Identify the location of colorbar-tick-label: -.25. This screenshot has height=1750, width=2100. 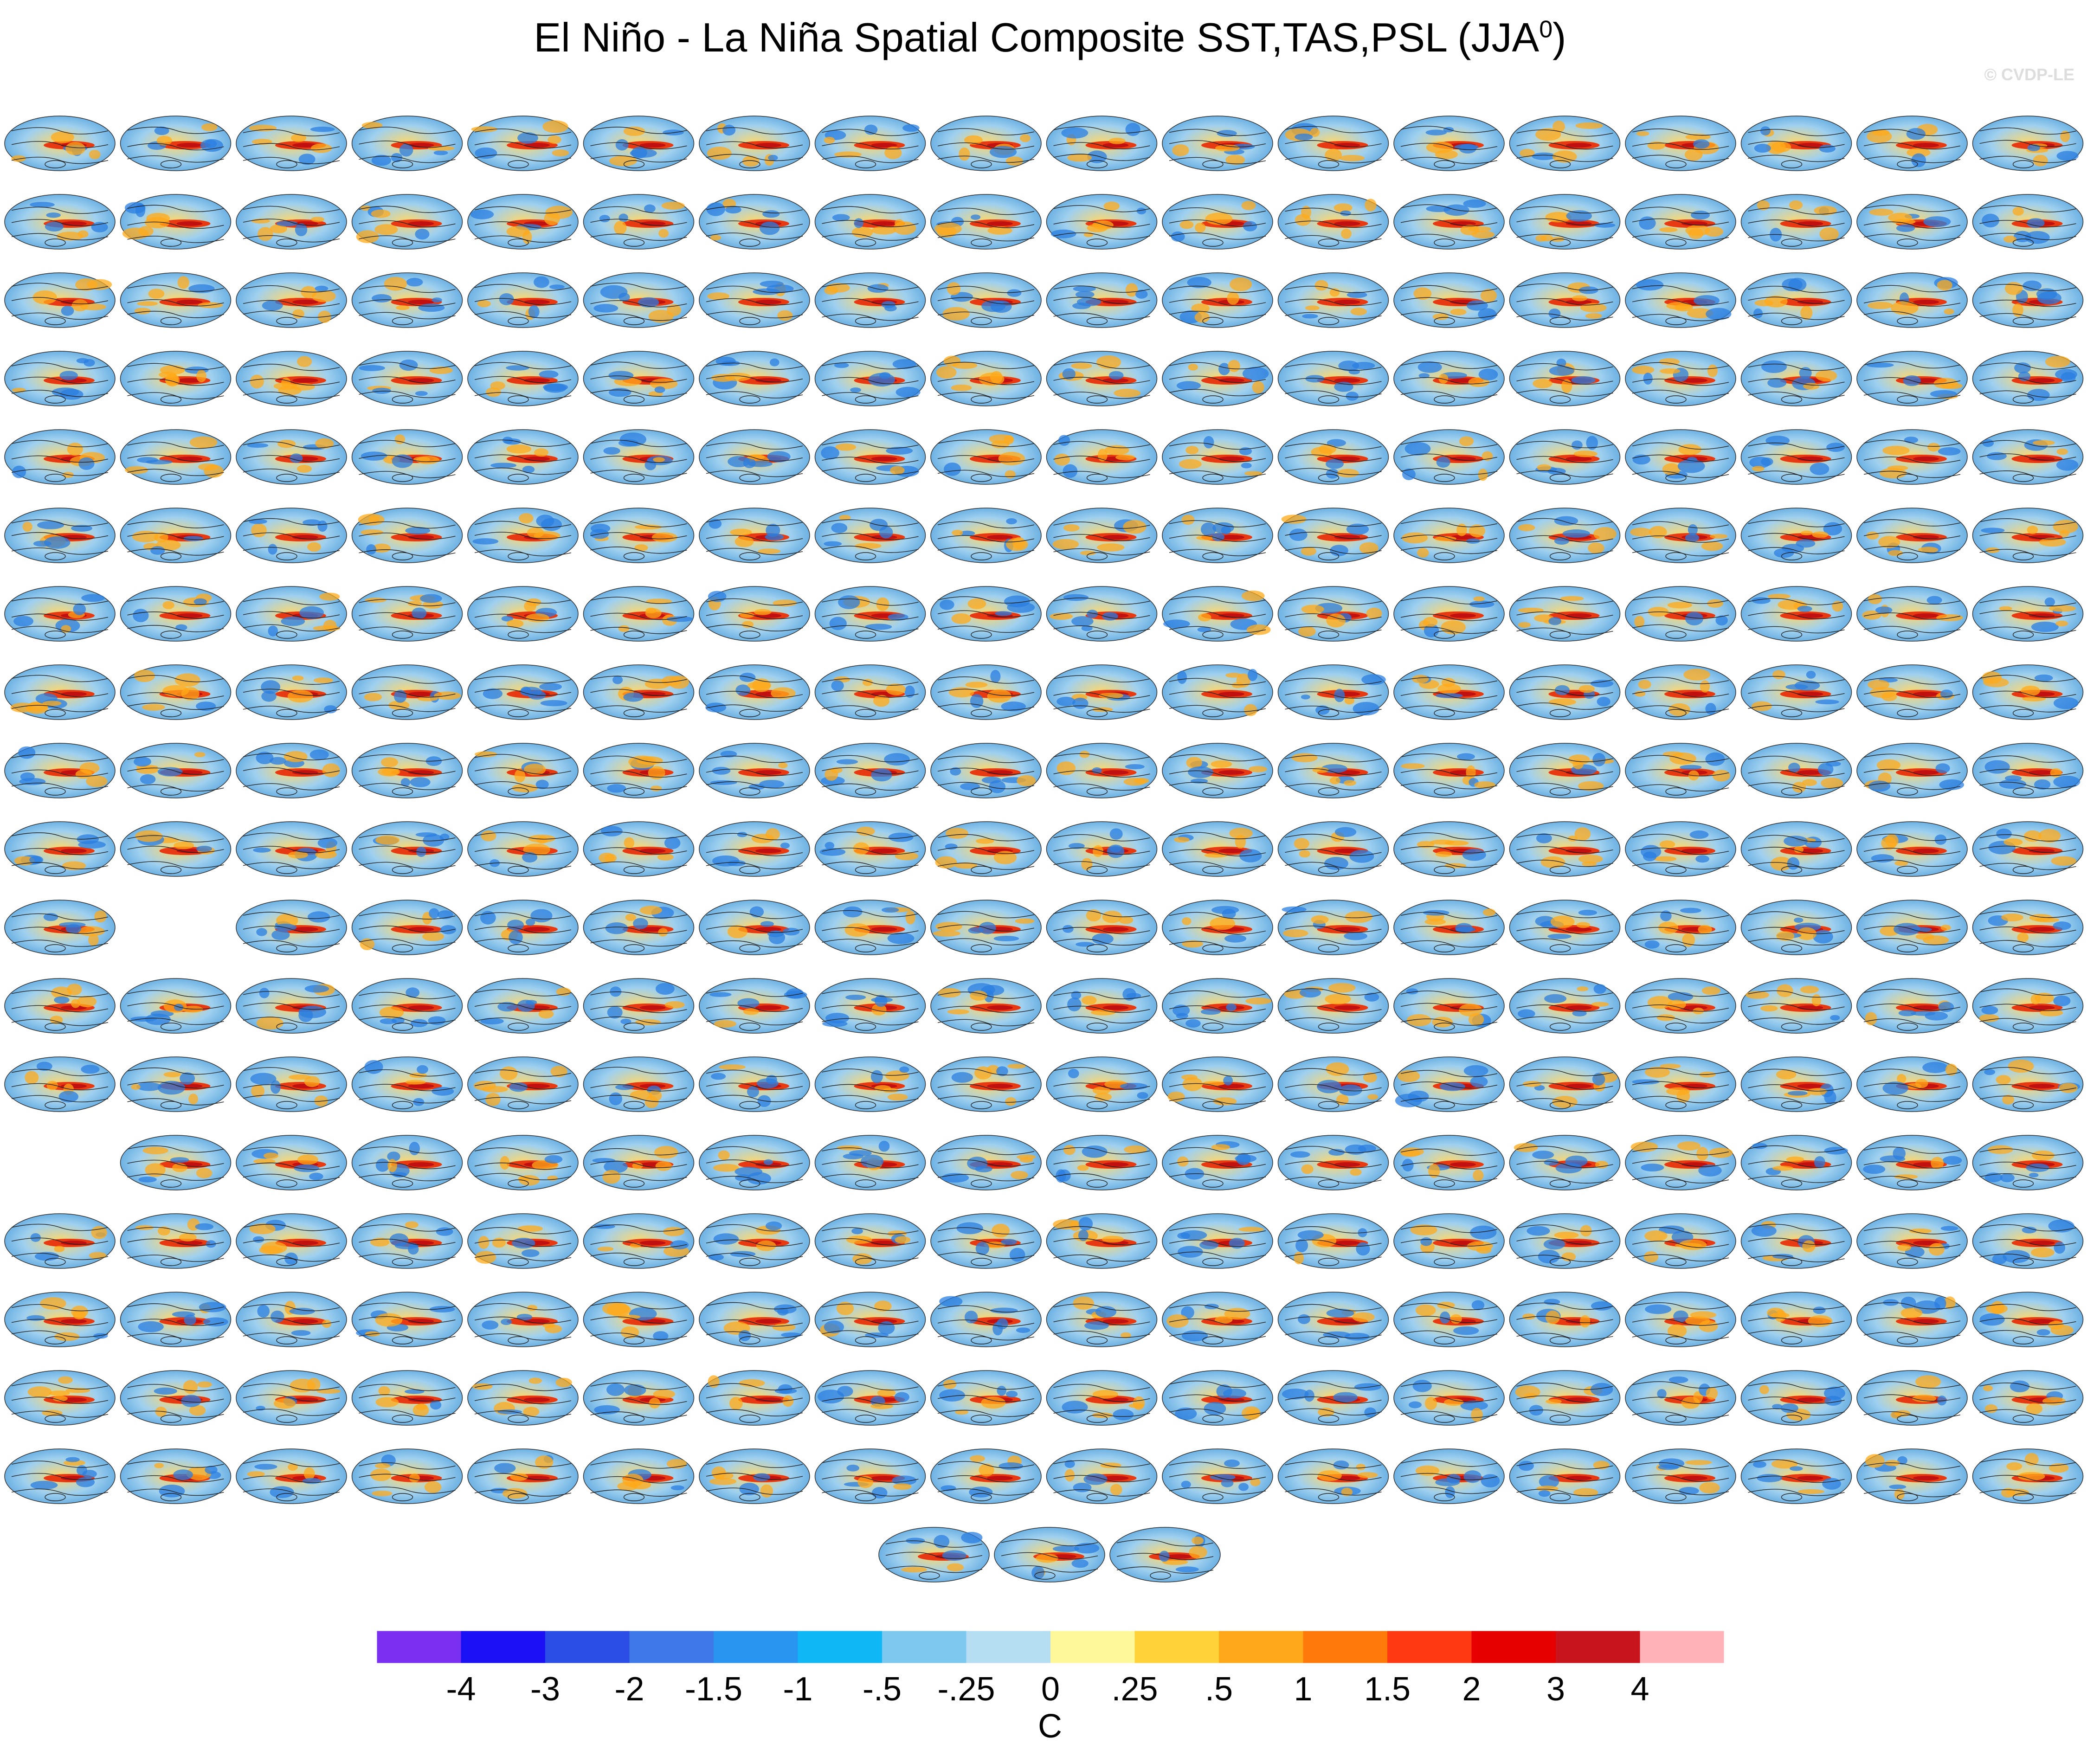
(966, 1689).